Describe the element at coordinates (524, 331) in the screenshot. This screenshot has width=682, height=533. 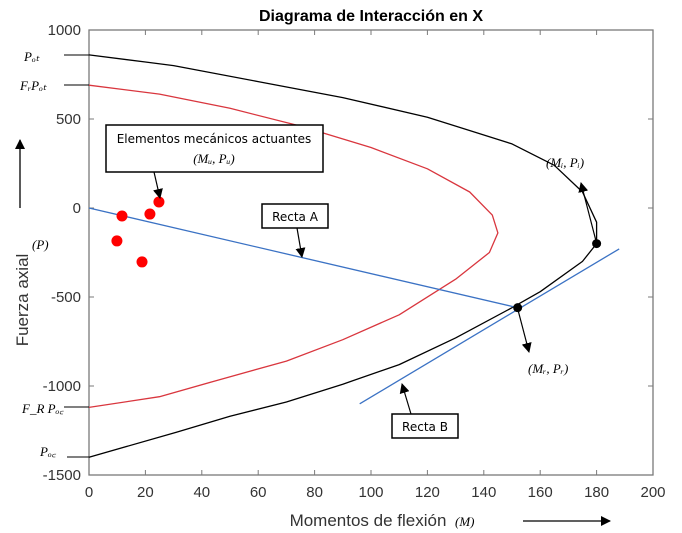
I see `arrow-mr-pr-icon` at that location.